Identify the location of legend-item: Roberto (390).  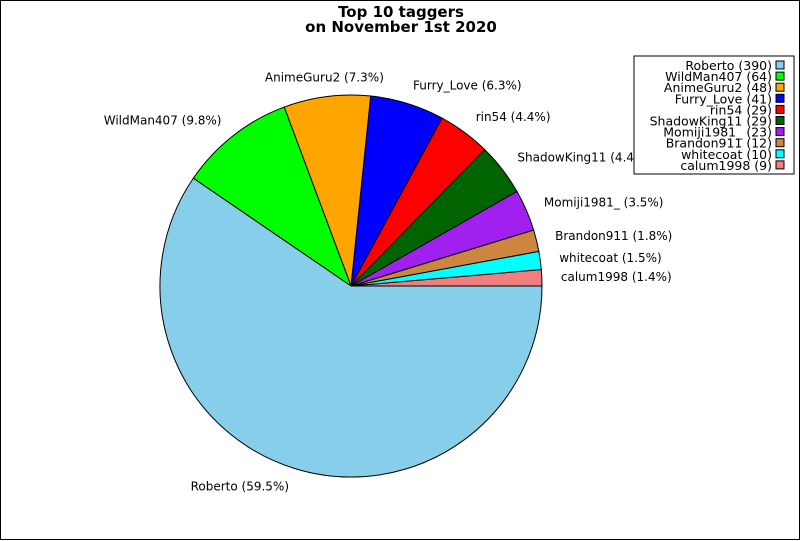
(735, 65).